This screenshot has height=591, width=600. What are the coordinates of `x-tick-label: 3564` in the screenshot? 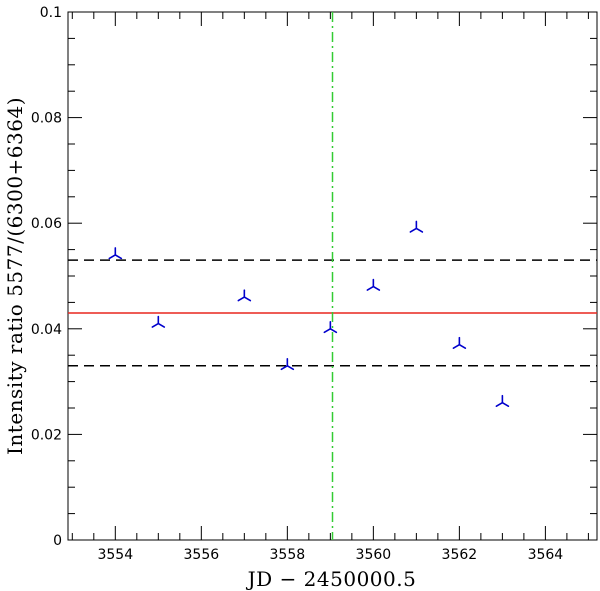 It's located at (546, 555).